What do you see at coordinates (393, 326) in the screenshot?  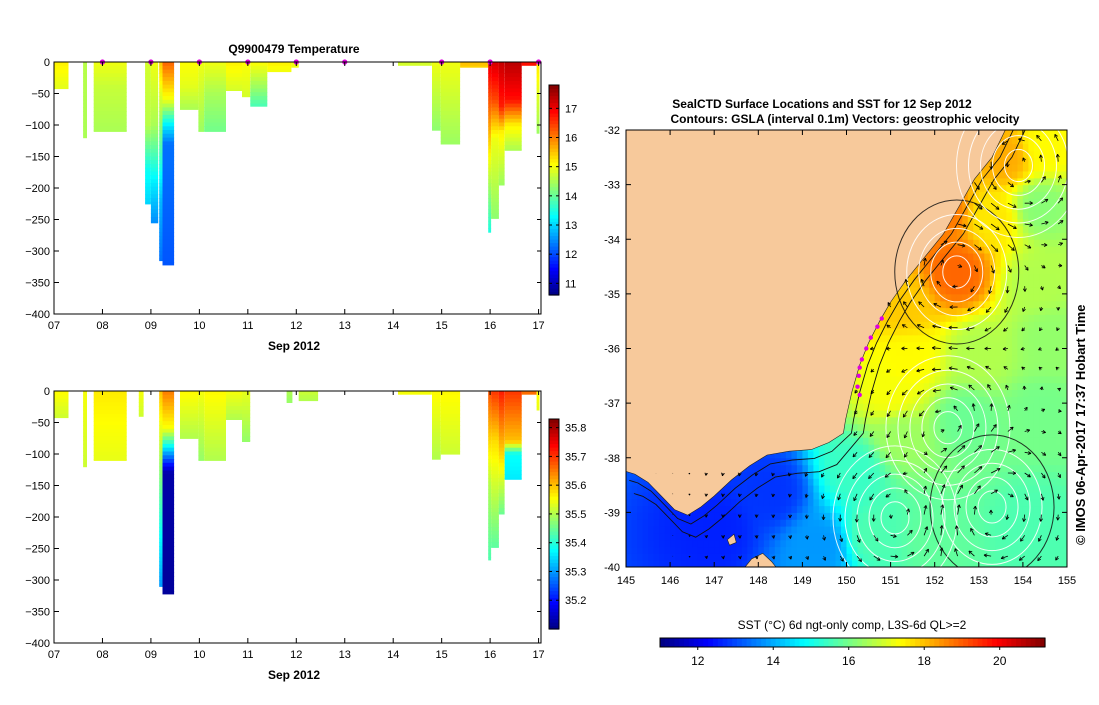 I see `p1-xtick-label: 14` at bounding box center [393, 326].